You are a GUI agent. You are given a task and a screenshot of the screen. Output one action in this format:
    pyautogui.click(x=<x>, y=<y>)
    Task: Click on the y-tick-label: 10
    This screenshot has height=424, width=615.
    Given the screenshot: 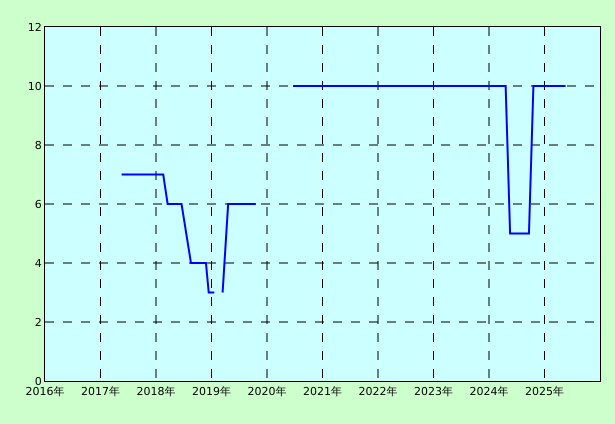 What is the action you would take?
    pyautogui.click(x=35, y=86)
    